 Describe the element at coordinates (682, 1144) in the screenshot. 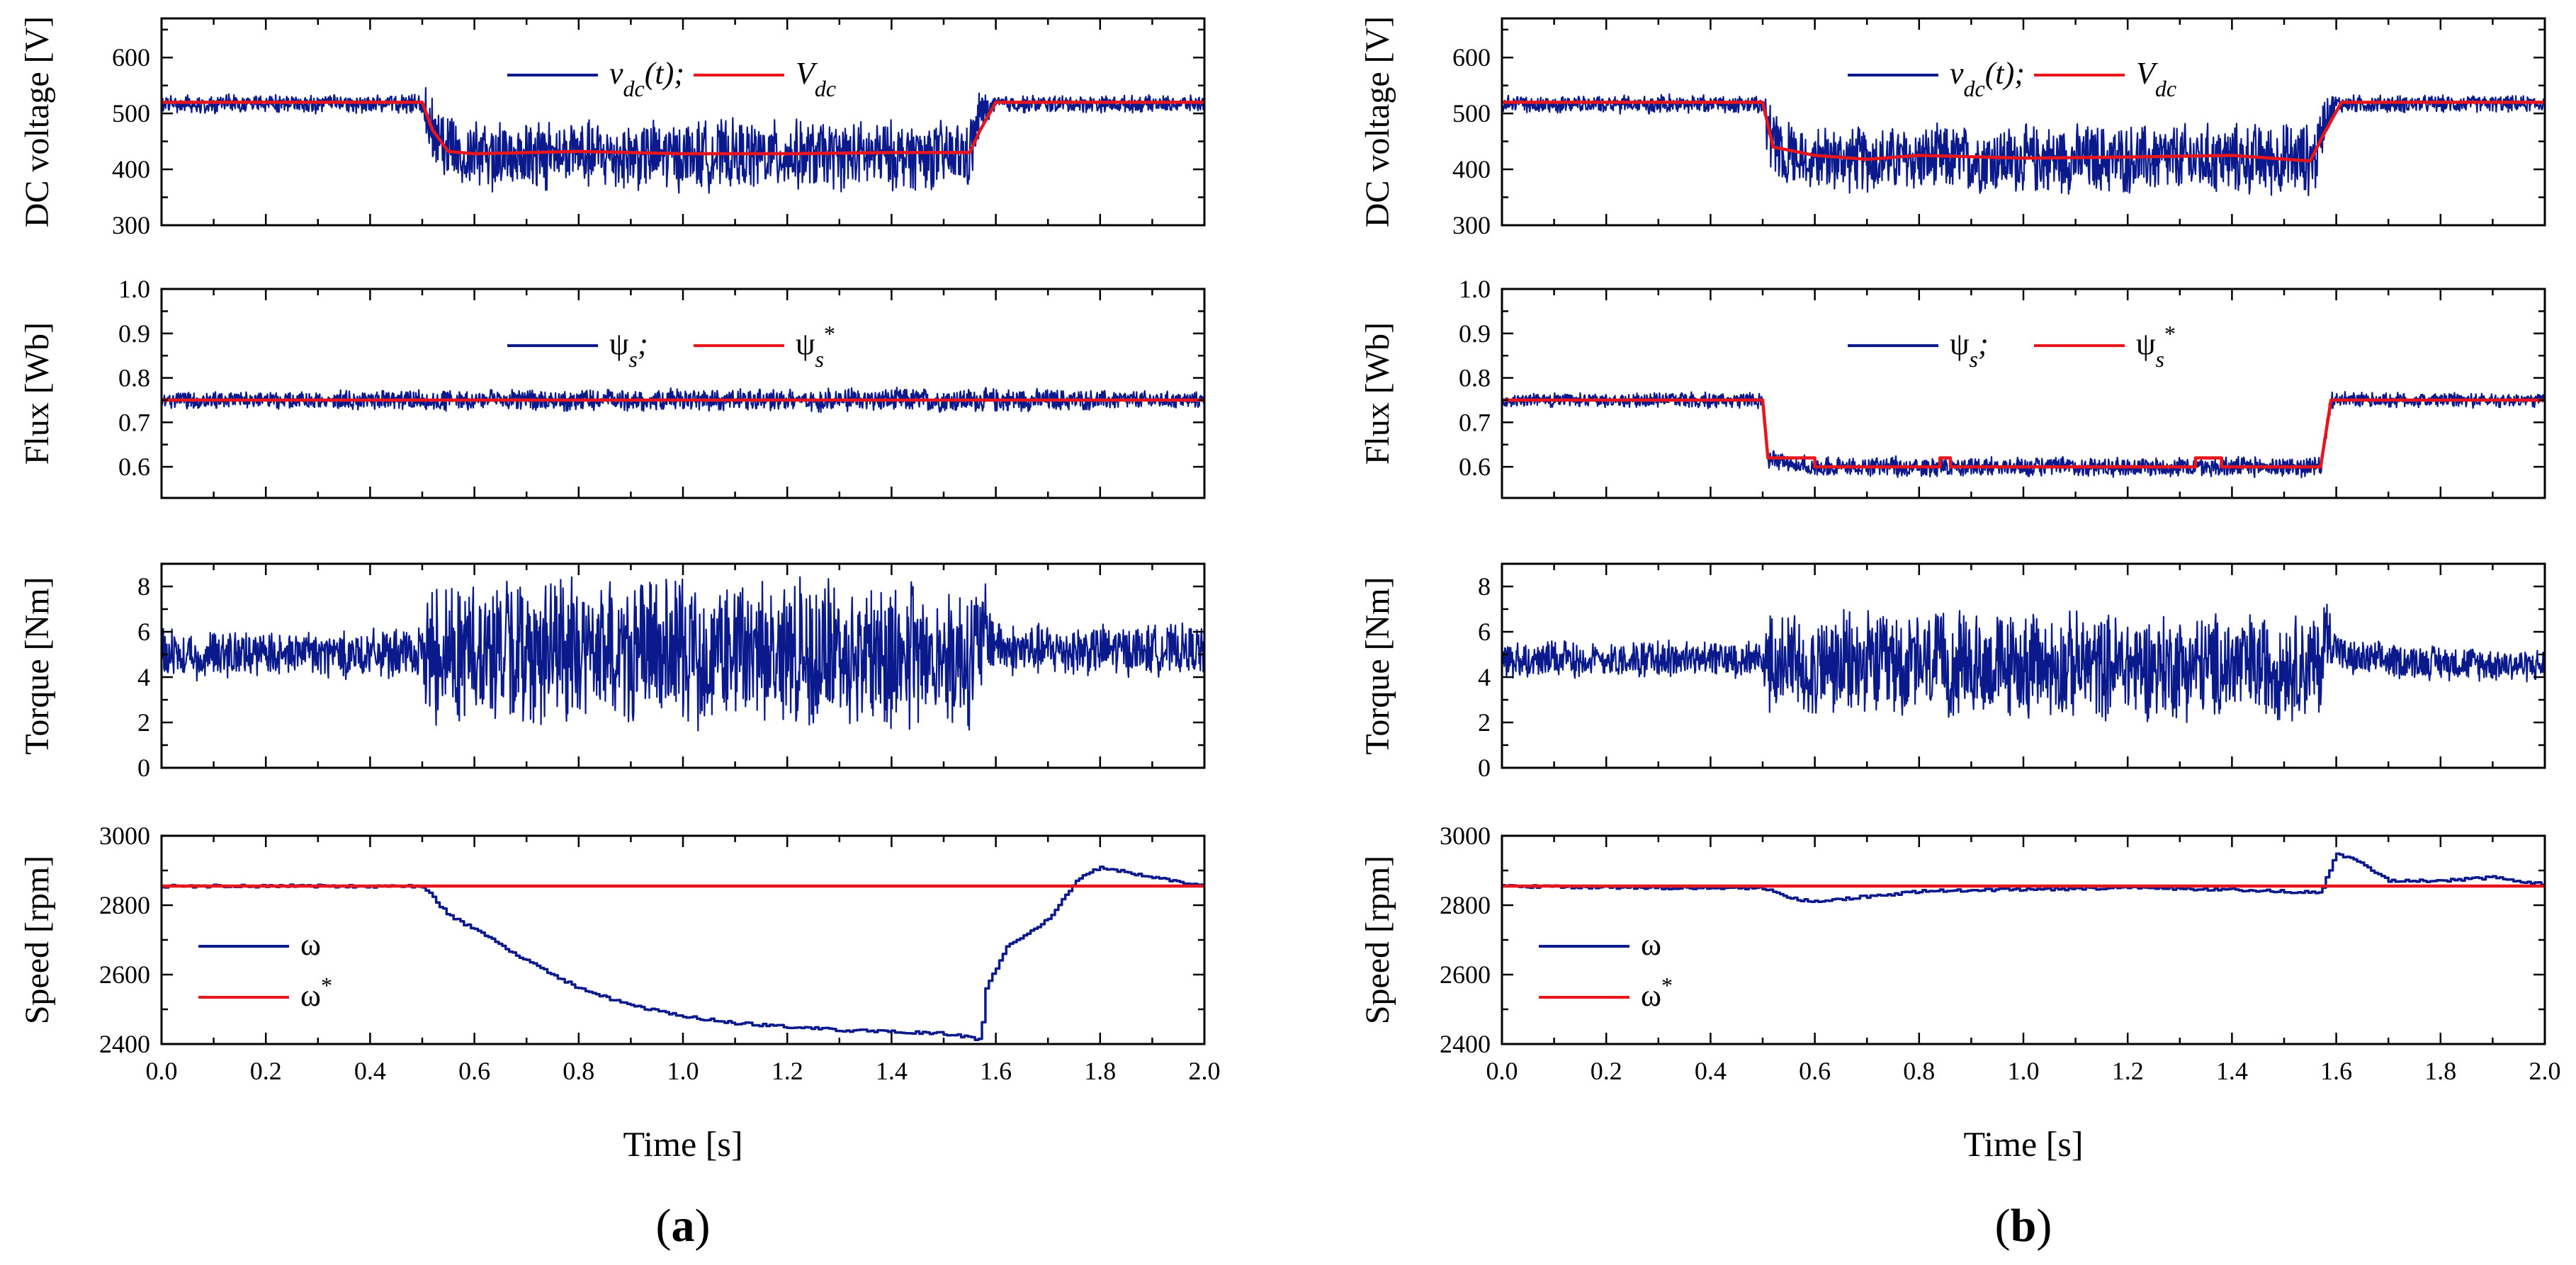

I see `x-axis-label: Time [s]` at that location.